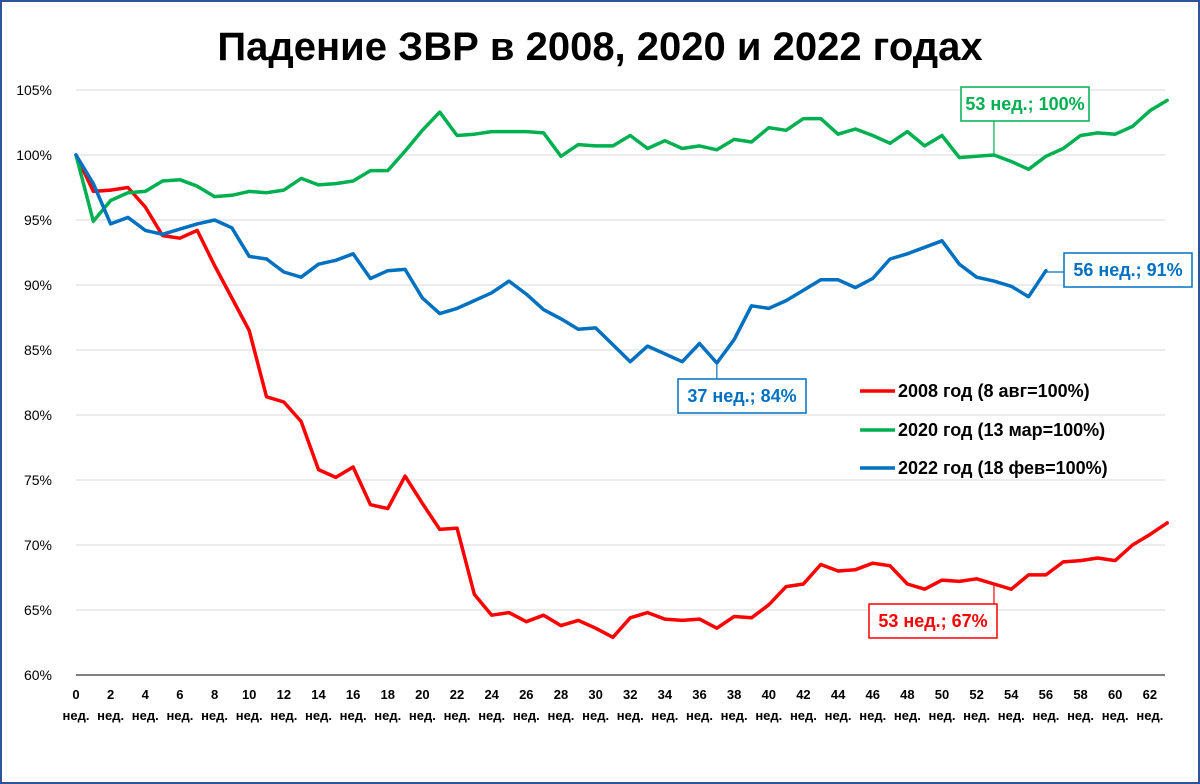 The width and height of the screenshot is (1200, 784). What do you see at coordinates (214, 694) in the screenshot?
I see `x-tick-number: 8` at bounding box center [214, 694].